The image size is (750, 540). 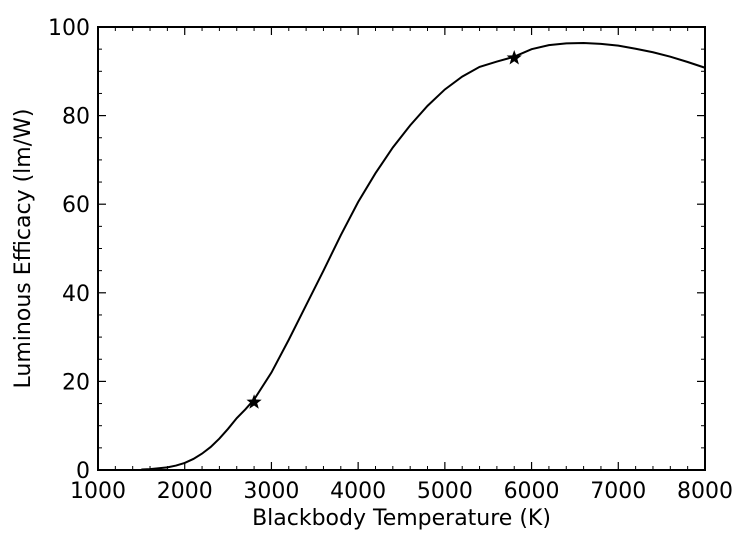 I want to click on x-tick-label: 4000, so click(x=358, y=491).